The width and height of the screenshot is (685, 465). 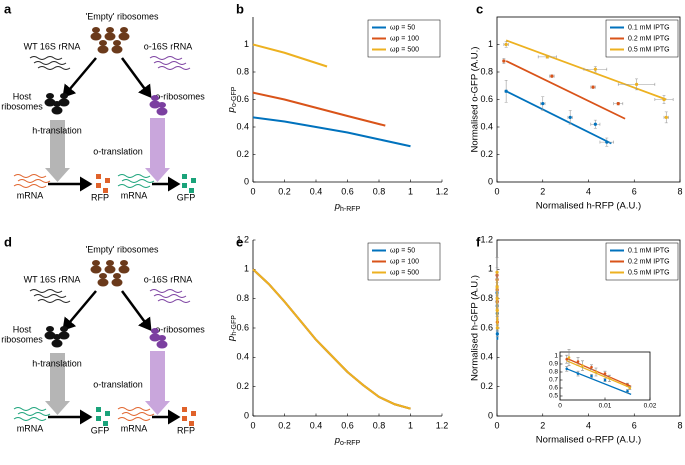 What do you see at coordinates (560, 406) in the screenshot?
I see `x-tick-label: 0` at bounding box center [560, 406].